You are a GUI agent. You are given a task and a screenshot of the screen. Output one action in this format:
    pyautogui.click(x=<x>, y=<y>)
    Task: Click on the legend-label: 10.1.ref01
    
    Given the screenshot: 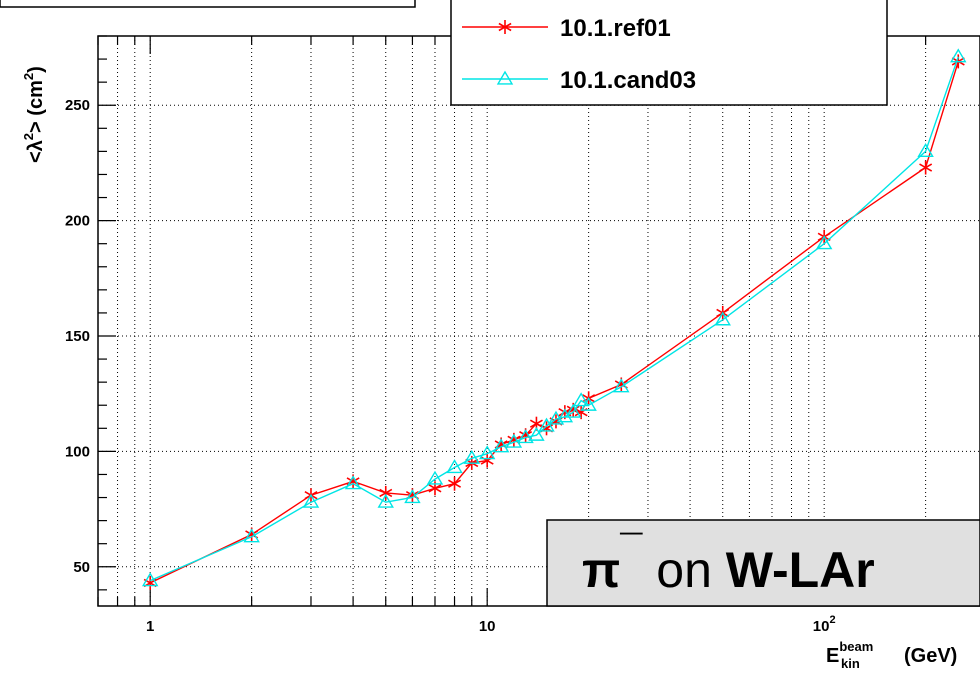 What is the action you would take?
    pyautogui.click(x=615, y=28)
    